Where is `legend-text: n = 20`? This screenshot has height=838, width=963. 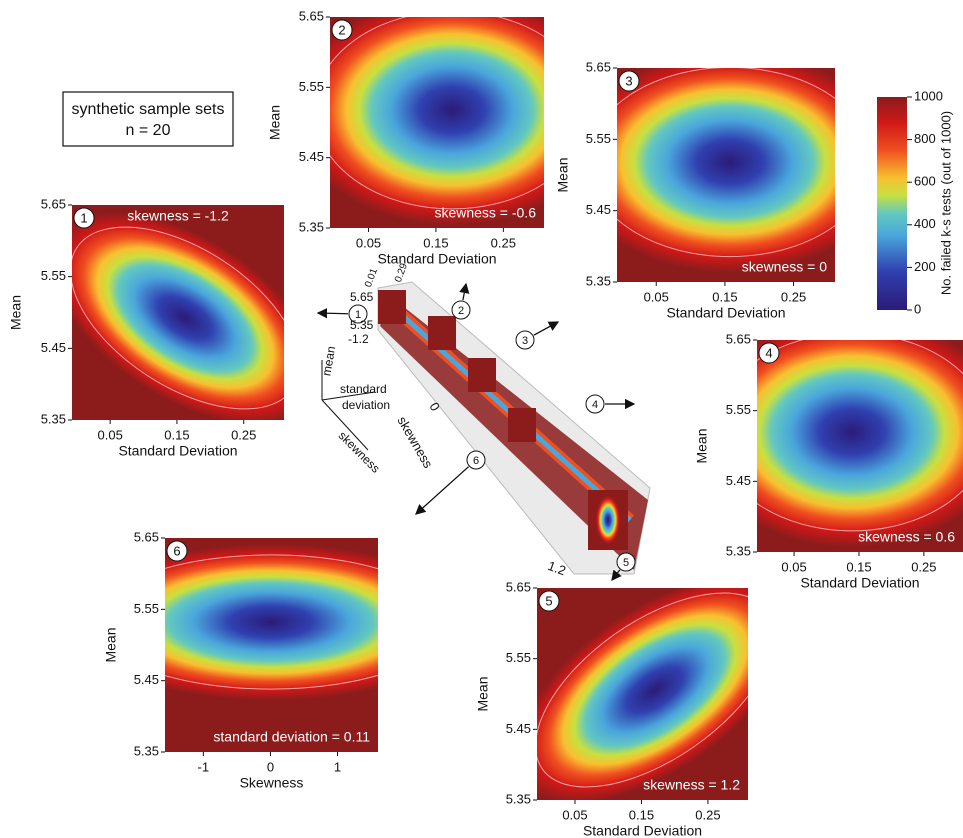
legend-text: n = 20 is located at coordinates (148, 130).